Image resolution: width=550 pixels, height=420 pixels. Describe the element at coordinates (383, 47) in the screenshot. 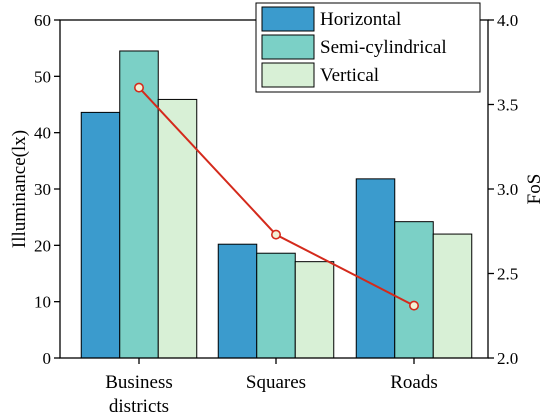

I see `legend-label: Semi-cylindrical` at that location.